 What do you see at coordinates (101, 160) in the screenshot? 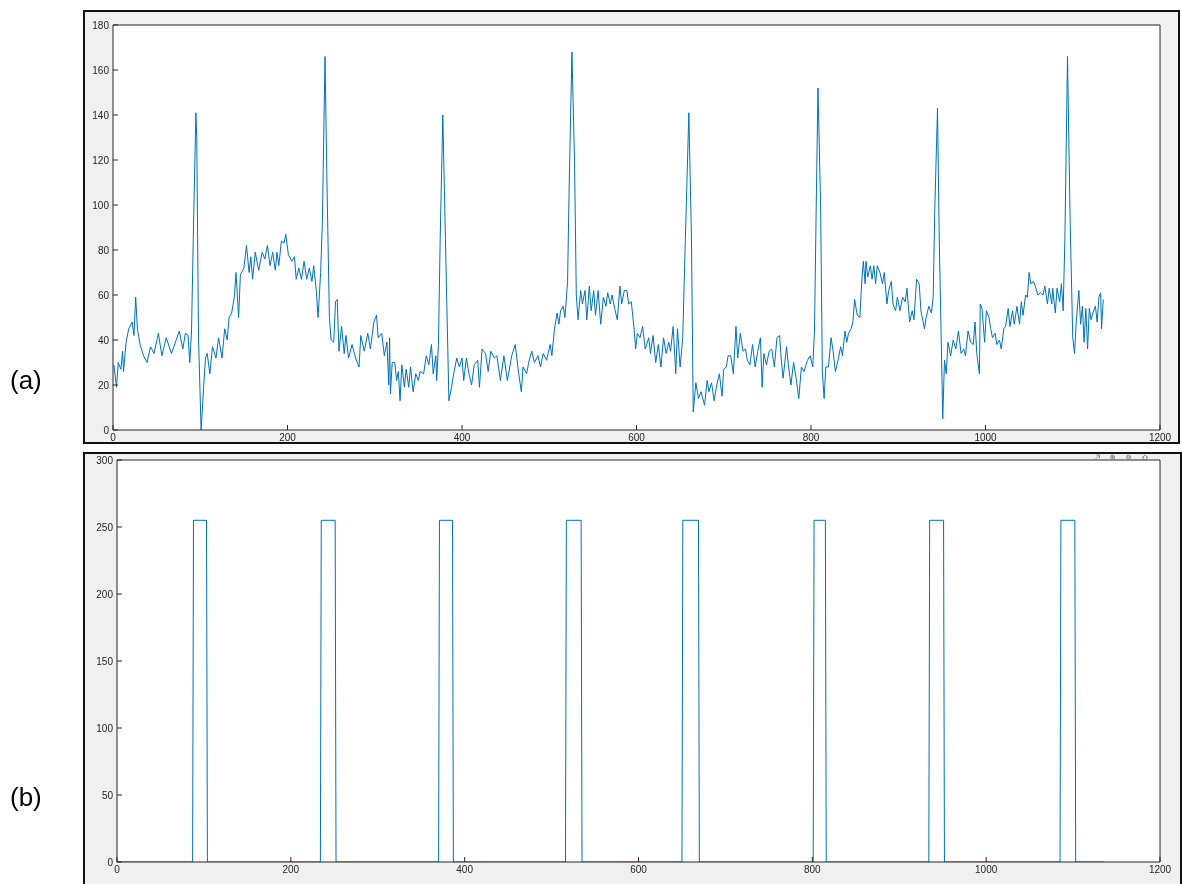
I see `y-tick-label: 120` at bounding box center [101, 160].